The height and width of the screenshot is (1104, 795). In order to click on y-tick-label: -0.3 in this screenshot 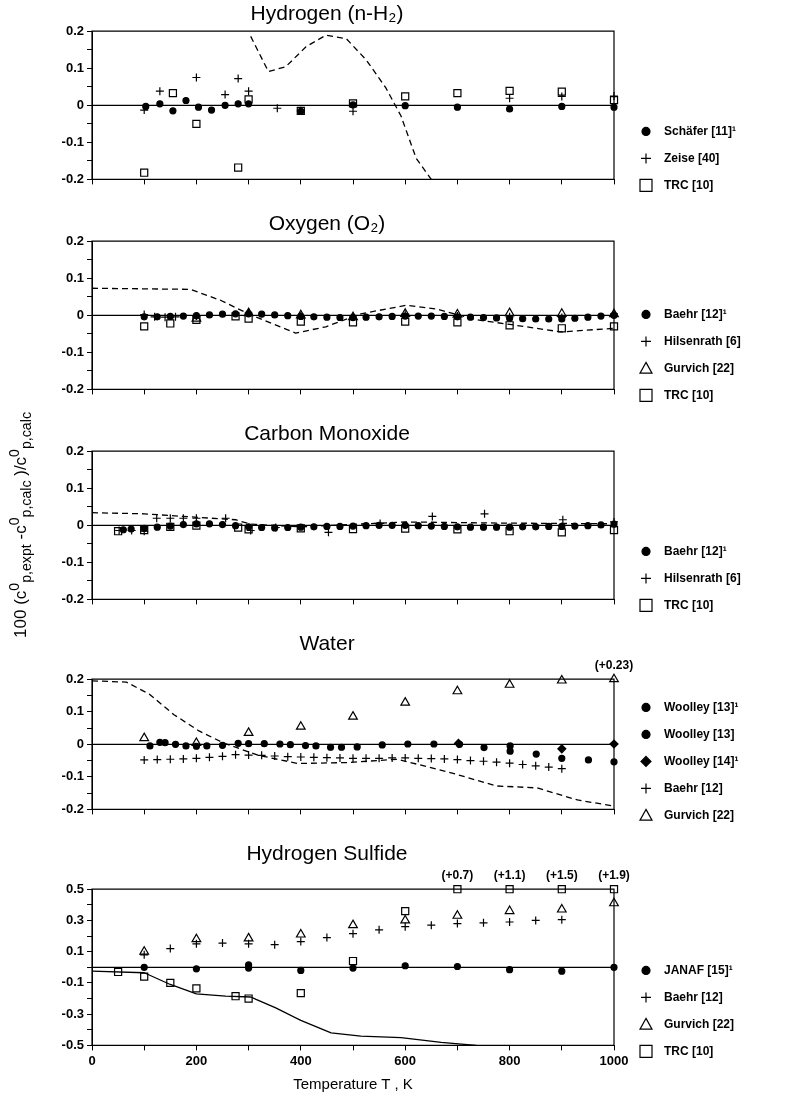, I will do `click(72, 1013)`.